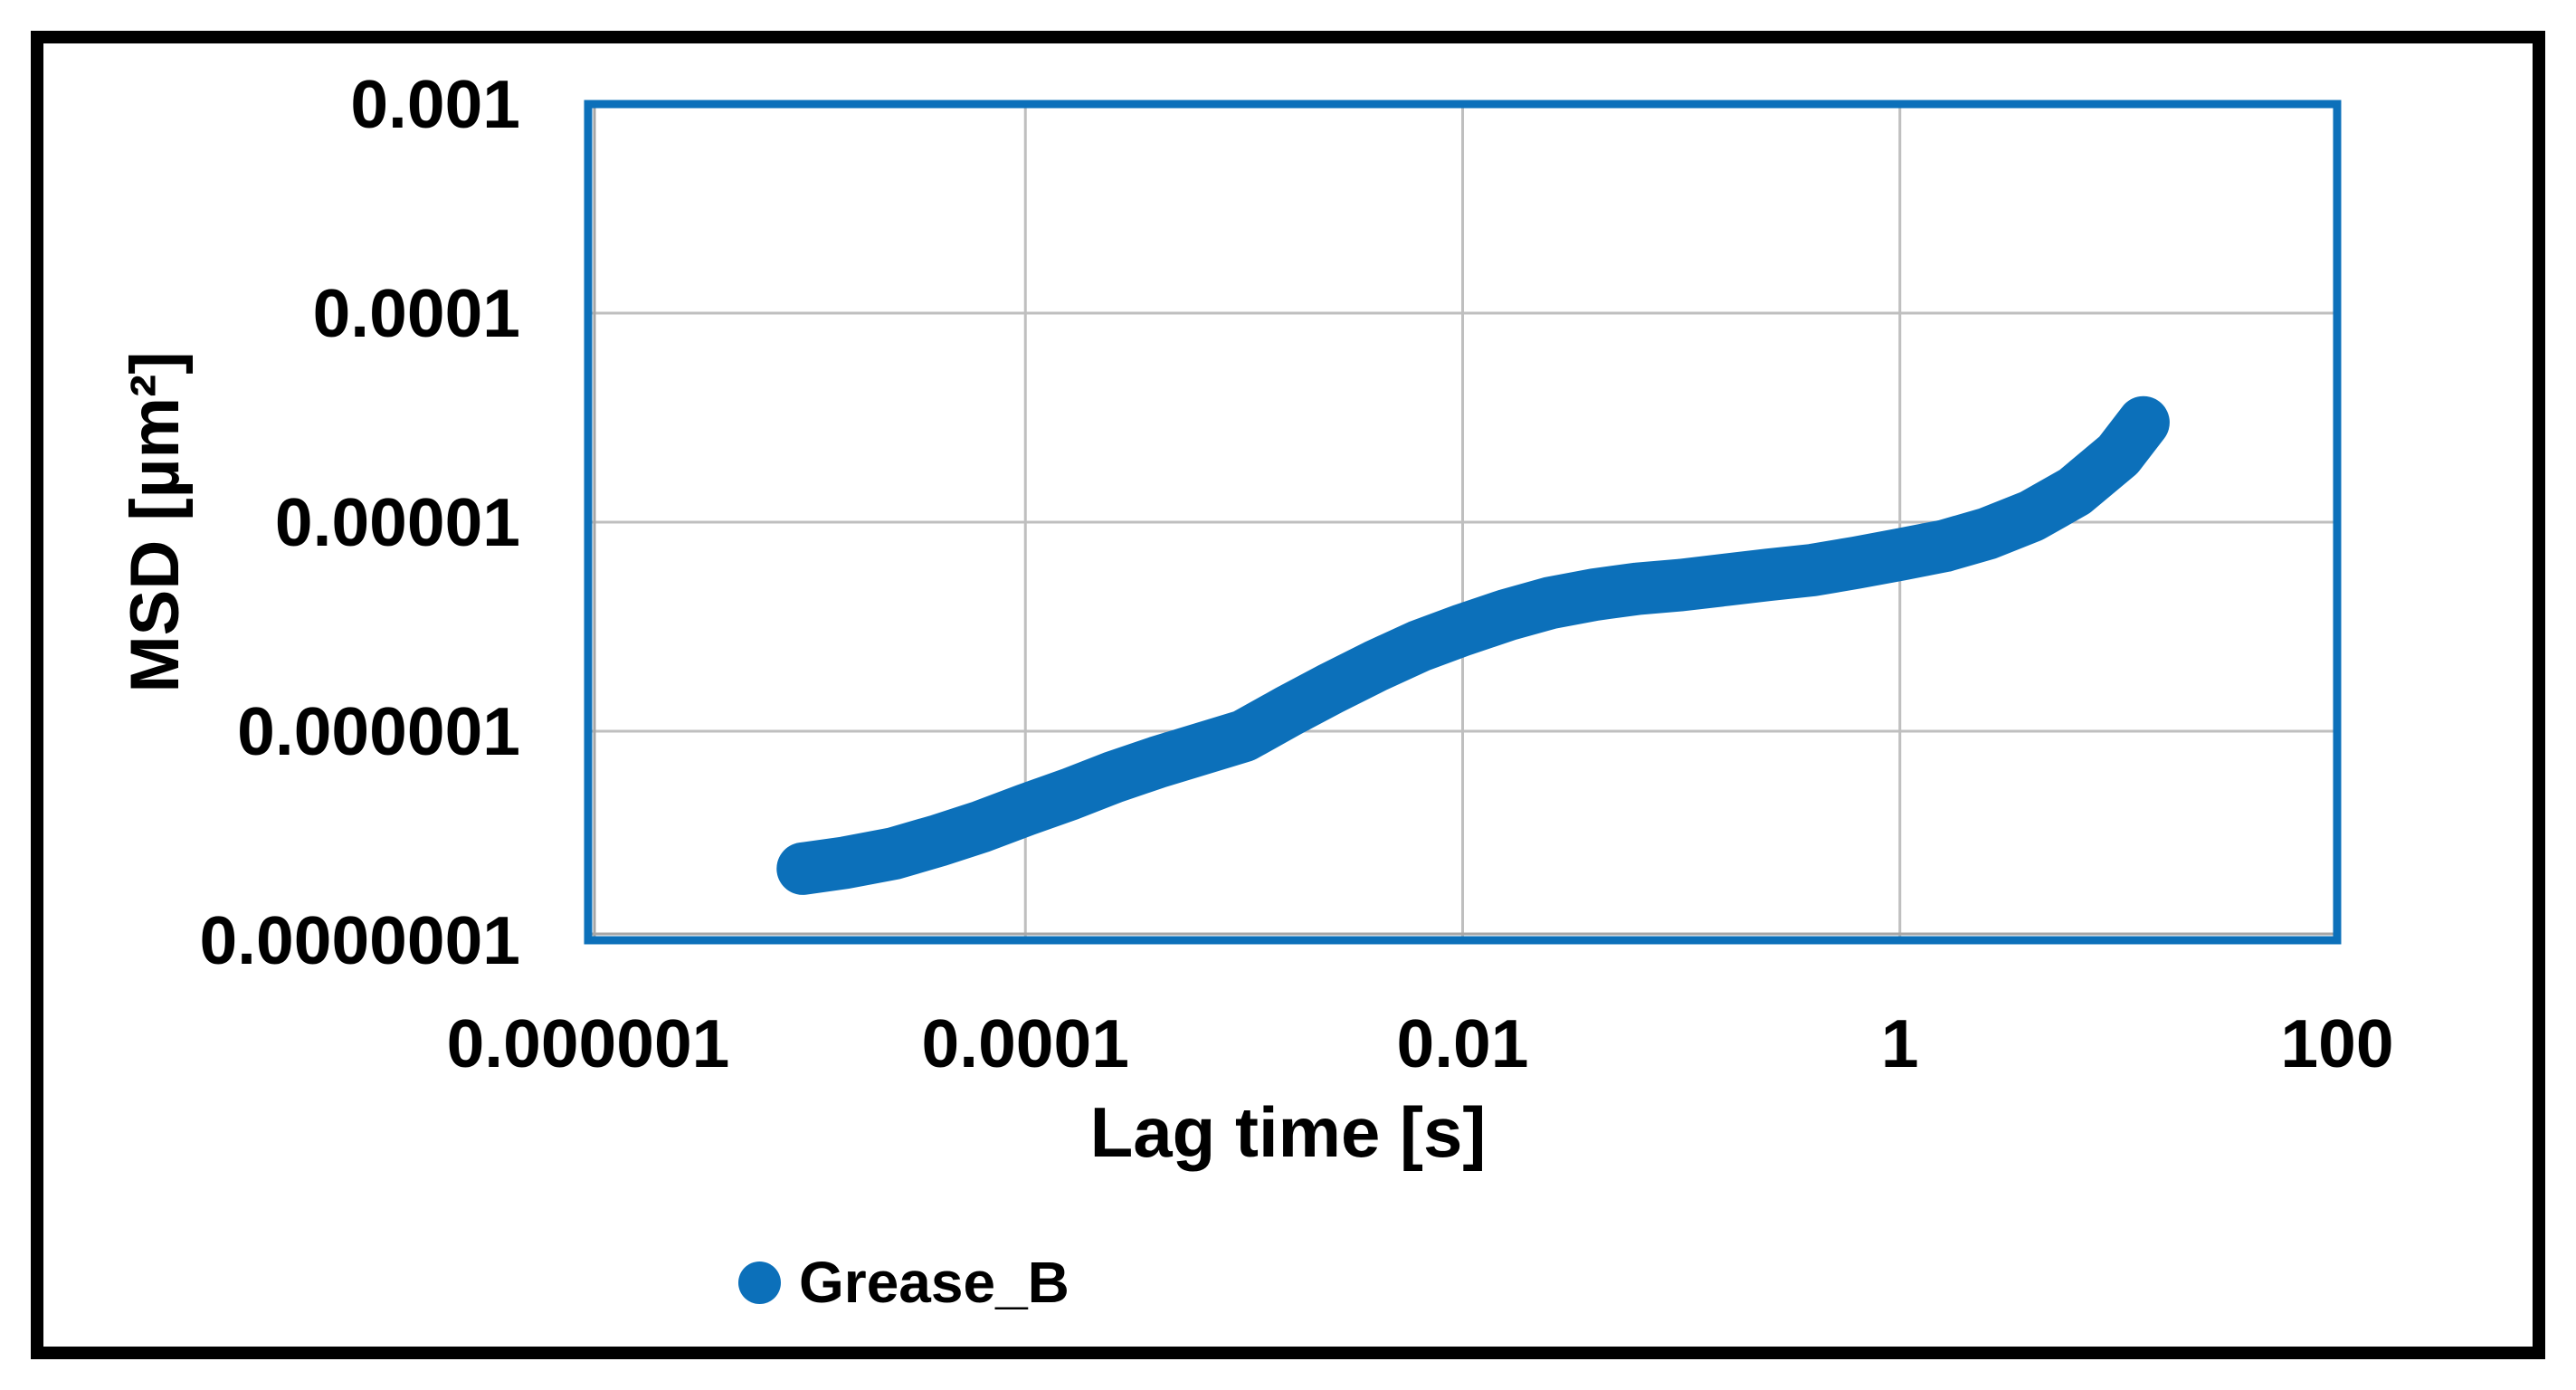 The height and width of the screenshot is (1390, 2576). I want to click on x-axis-title: Lag time [s], so click(1288, 1132).